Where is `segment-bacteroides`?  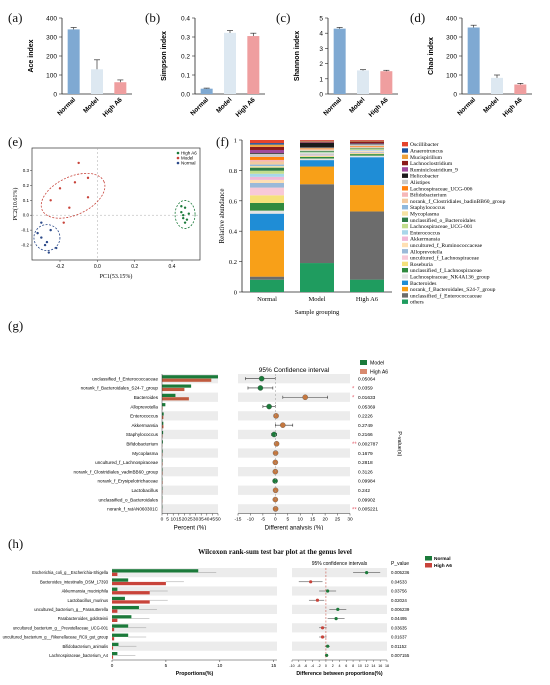
segment-bacteroides is located at coordinates (367, 171).